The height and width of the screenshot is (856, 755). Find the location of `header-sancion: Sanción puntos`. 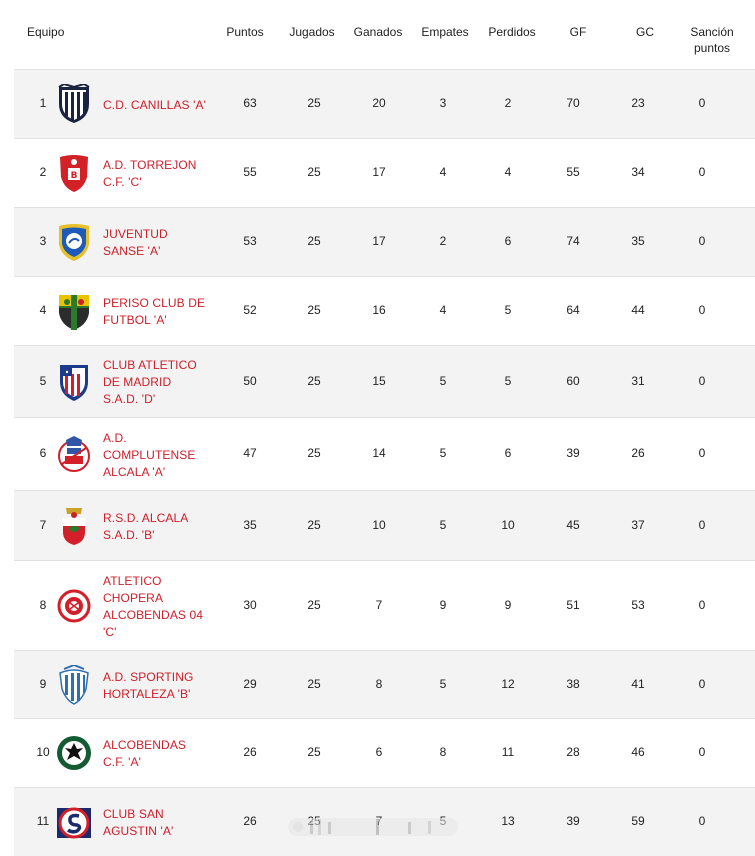

header-sancion: Sanción puntos is located at coordinates (712, 40).